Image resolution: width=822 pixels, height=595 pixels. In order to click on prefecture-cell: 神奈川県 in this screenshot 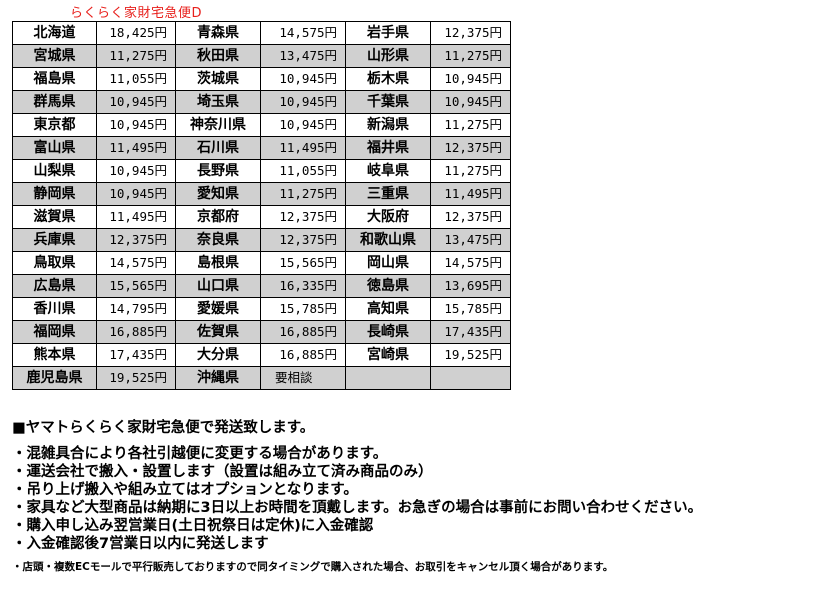, I will do `click(218, 125)`.